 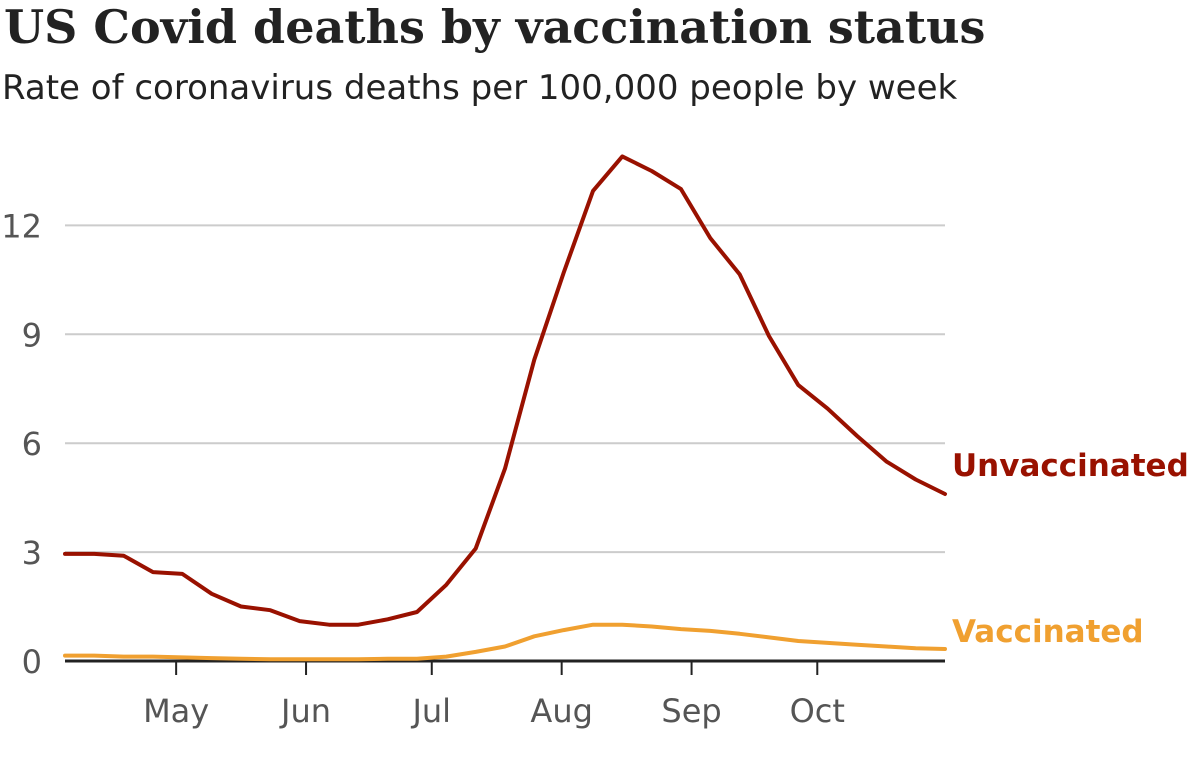 What do you see at coordinates (32, 444) in the screenshot?
I see `y-tick-label: 6` at bounding box center [32, 444].